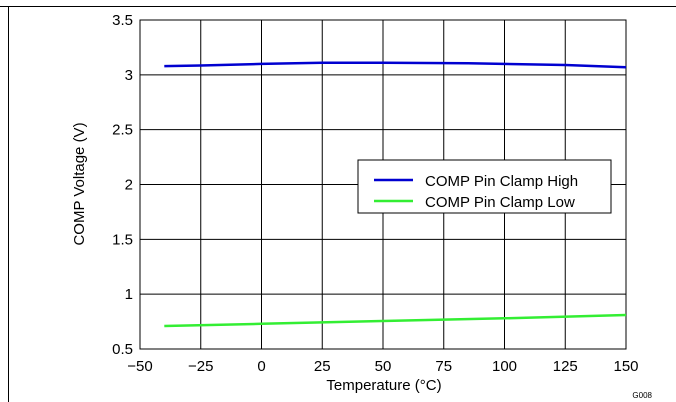 The image size is (676, 402). Describe the element at coordinates (395, 320) in the screenshot. I see `series-line-clamp-low` at that location.